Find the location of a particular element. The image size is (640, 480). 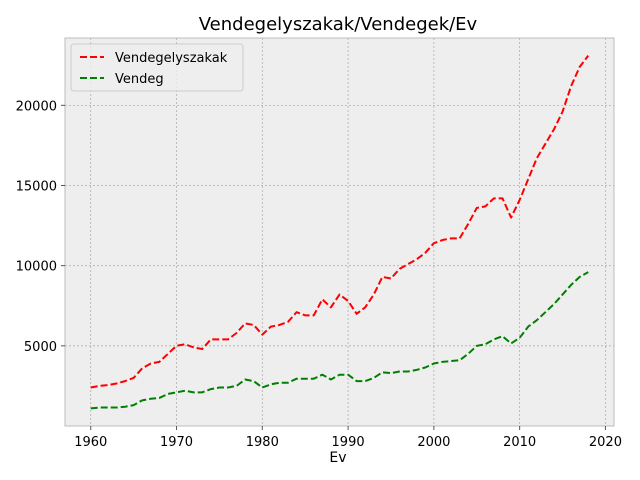

legend-label-vendeg: Vendeg is located at coordinates (139, 79).